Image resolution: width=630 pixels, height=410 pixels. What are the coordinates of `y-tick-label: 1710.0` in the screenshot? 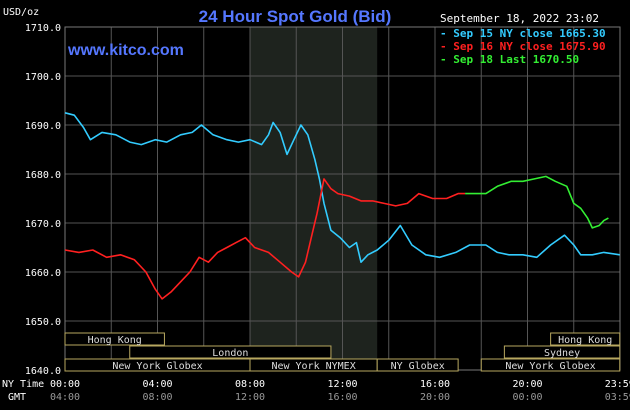 It's located at (43, 28).